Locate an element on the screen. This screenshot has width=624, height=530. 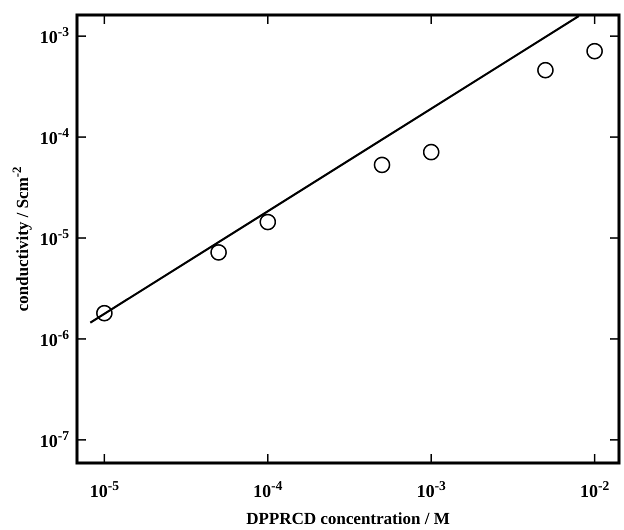
y-tick-label: 10$^{-6}$ is located at coordinates (55, 338).